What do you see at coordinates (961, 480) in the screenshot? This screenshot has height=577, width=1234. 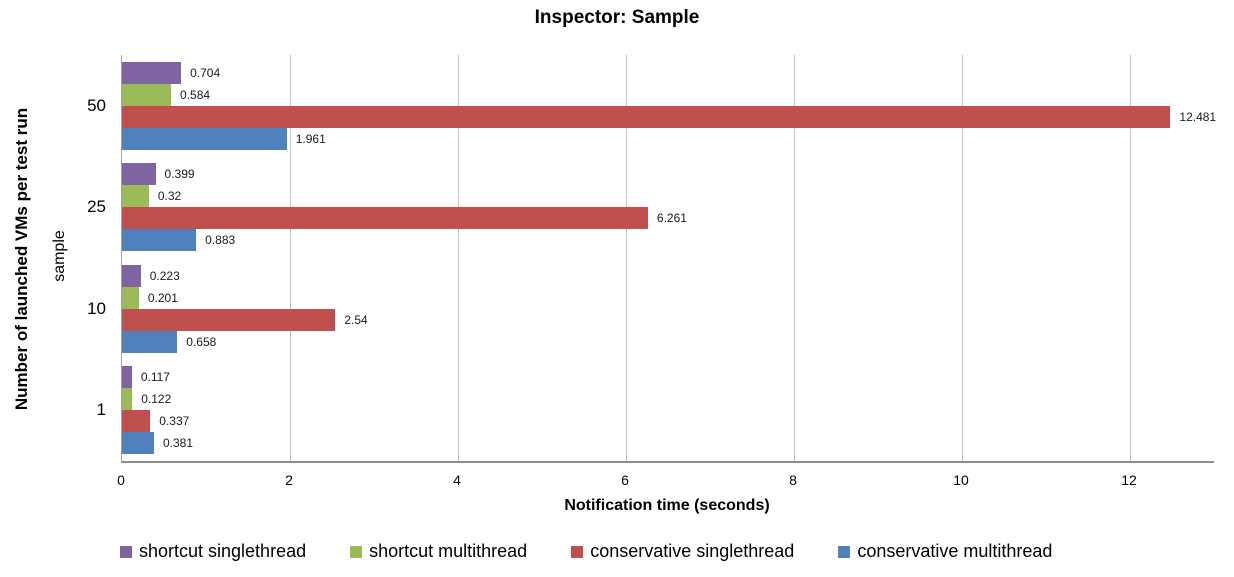 I see `x-tick-label-10: 10` at bounding box center [961, 480].